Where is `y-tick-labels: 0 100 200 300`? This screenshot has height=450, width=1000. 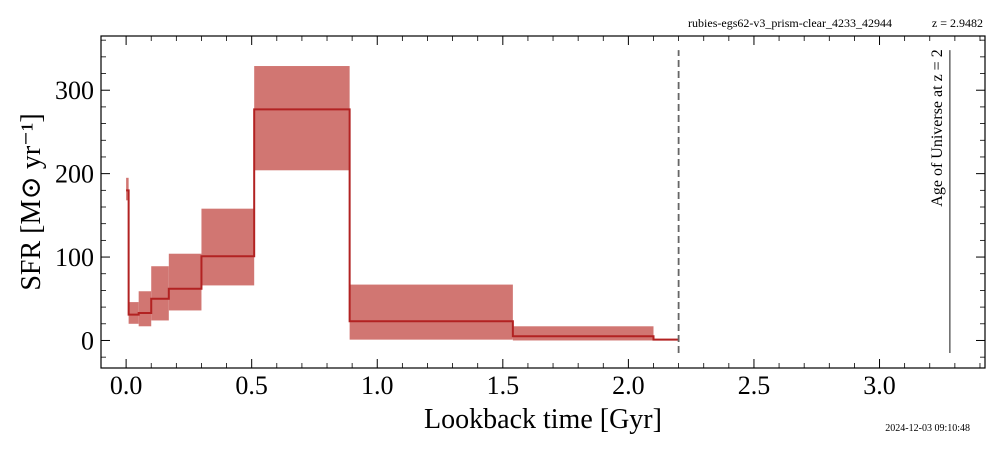 y-tick-labels: 0 100 200 300 is located at coordinates (74, 215).